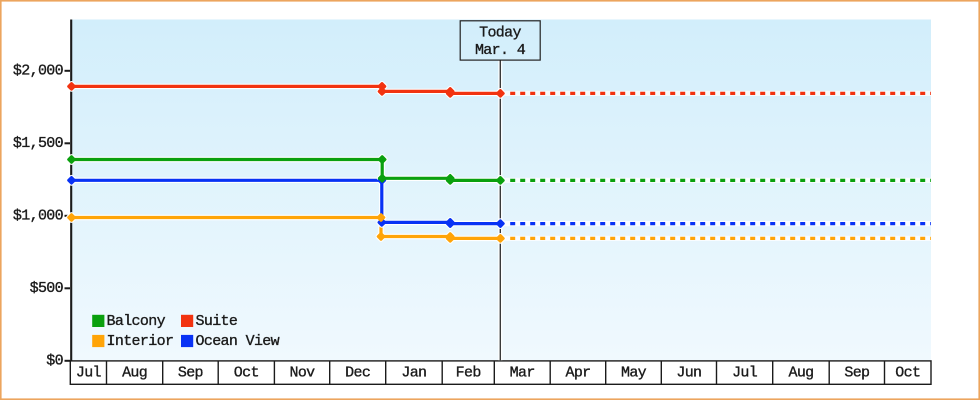 This screenshot has height=400, width=980. Describe the element at coordinates (468, 372) in the screenshot. I see `svg-text: Feb` at that location.